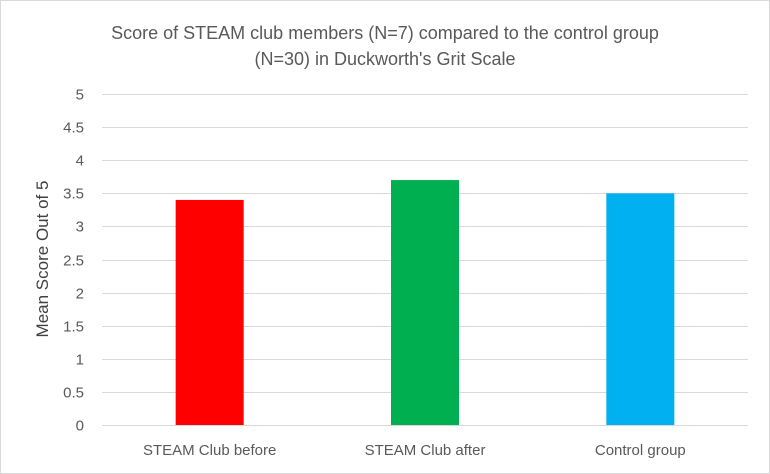 This screenshot has width=770, height=474. What do you see at coordinates (80, 294) in the screenshot?
I see `y-tick-label: 2` at bounding box center [80, 294].